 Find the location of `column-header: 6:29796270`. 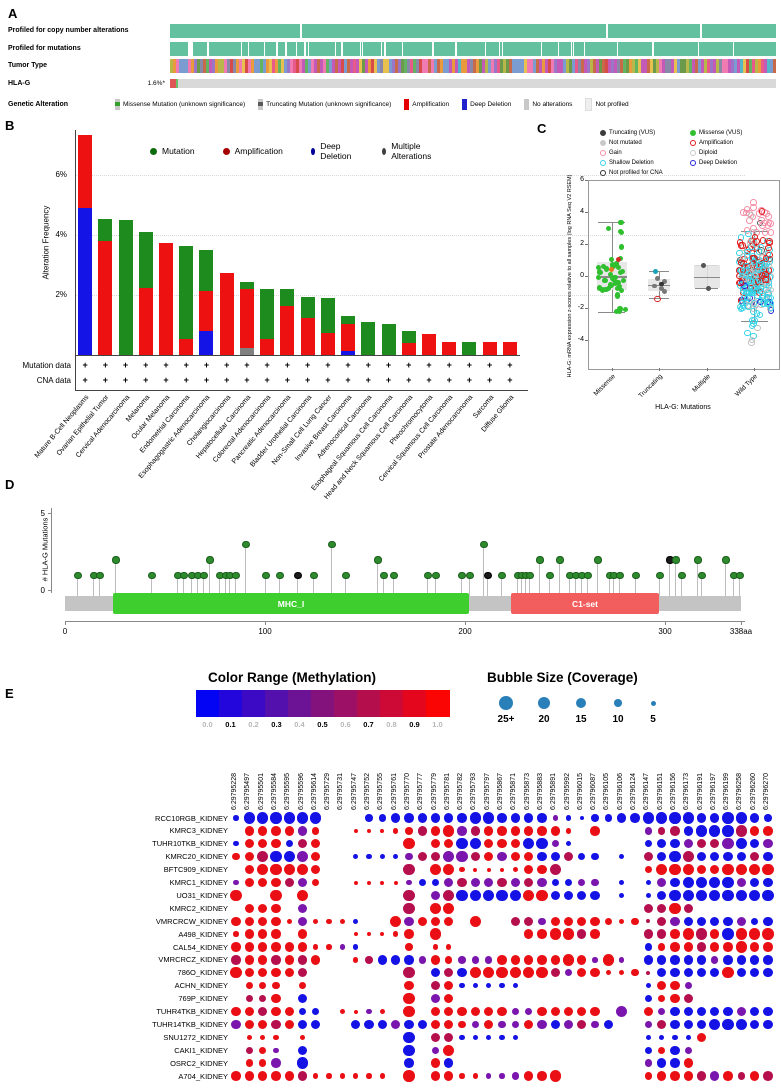

column-header: 6:29796270 is located at coordinates (766, 791).